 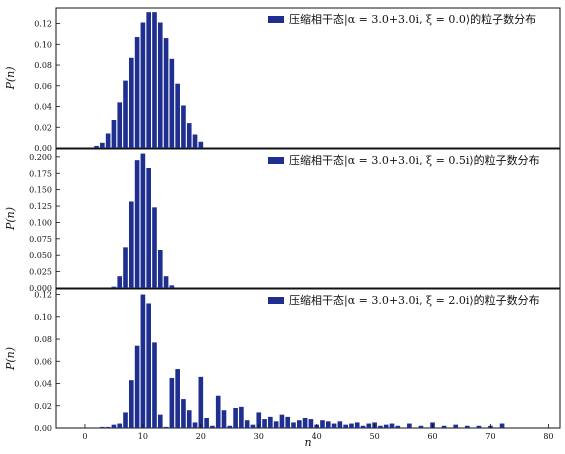 What do you see at coordinates (43, 24) in the screenshot?
I see `y-tick-label: 0.12` at bounding box center [43, 24].